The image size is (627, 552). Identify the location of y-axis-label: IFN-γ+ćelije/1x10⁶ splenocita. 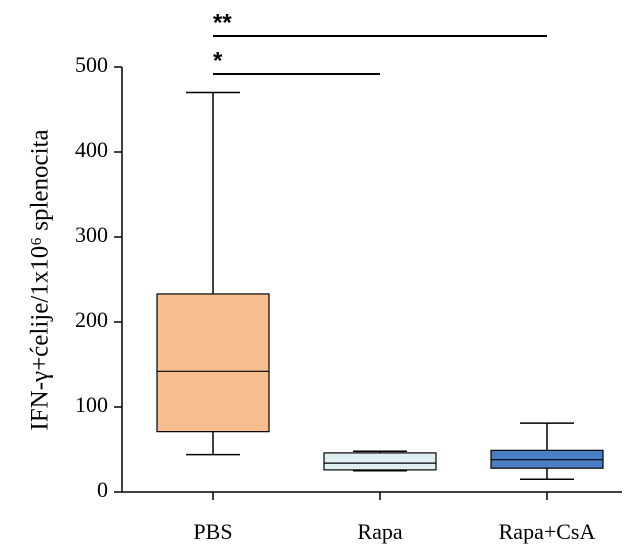
(40, 279).